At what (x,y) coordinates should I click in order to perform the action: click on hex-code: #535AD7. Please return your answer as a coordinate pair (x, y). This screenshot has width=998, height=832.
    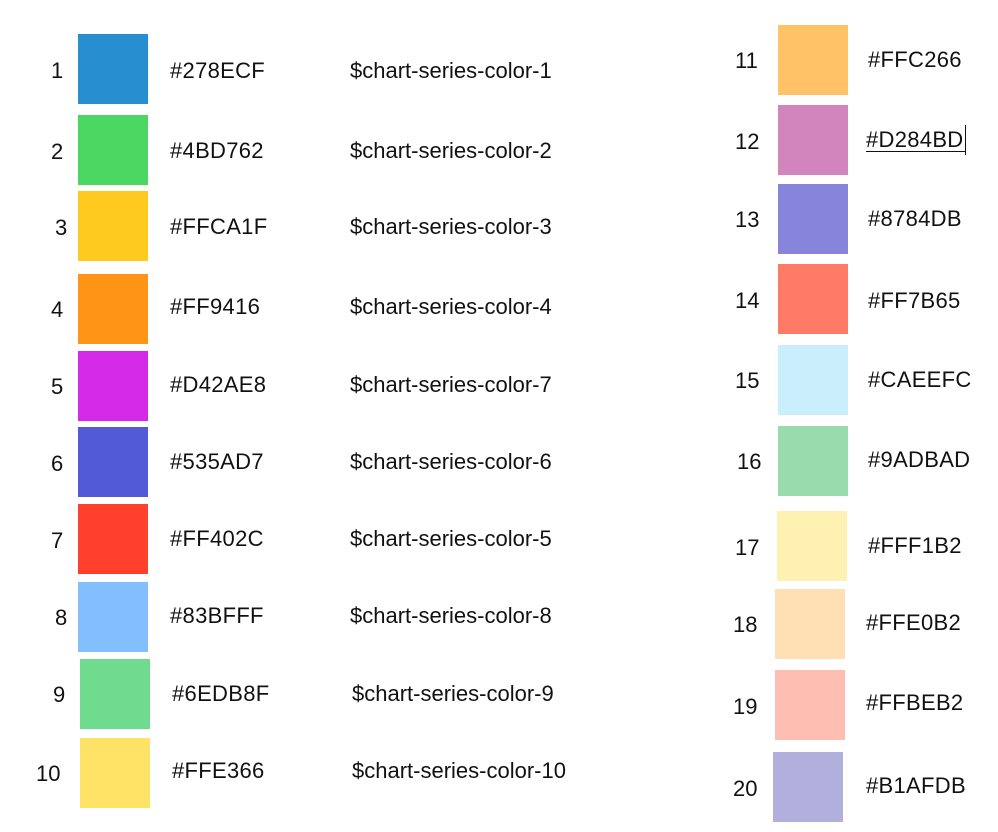
    Looking at the image, I should click on (217, 461).